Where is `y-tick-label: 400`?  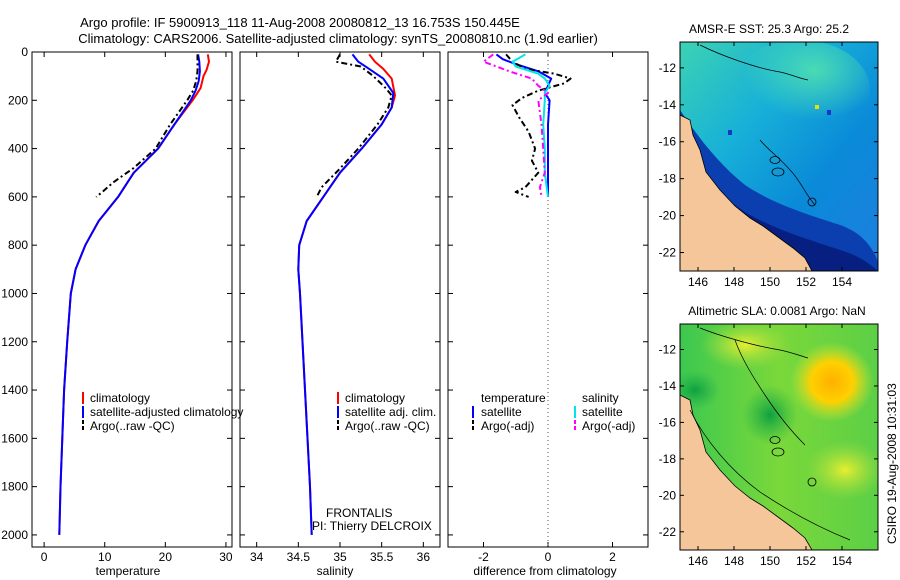
y-tick-label: 400 is located at coordinates (18, 149).